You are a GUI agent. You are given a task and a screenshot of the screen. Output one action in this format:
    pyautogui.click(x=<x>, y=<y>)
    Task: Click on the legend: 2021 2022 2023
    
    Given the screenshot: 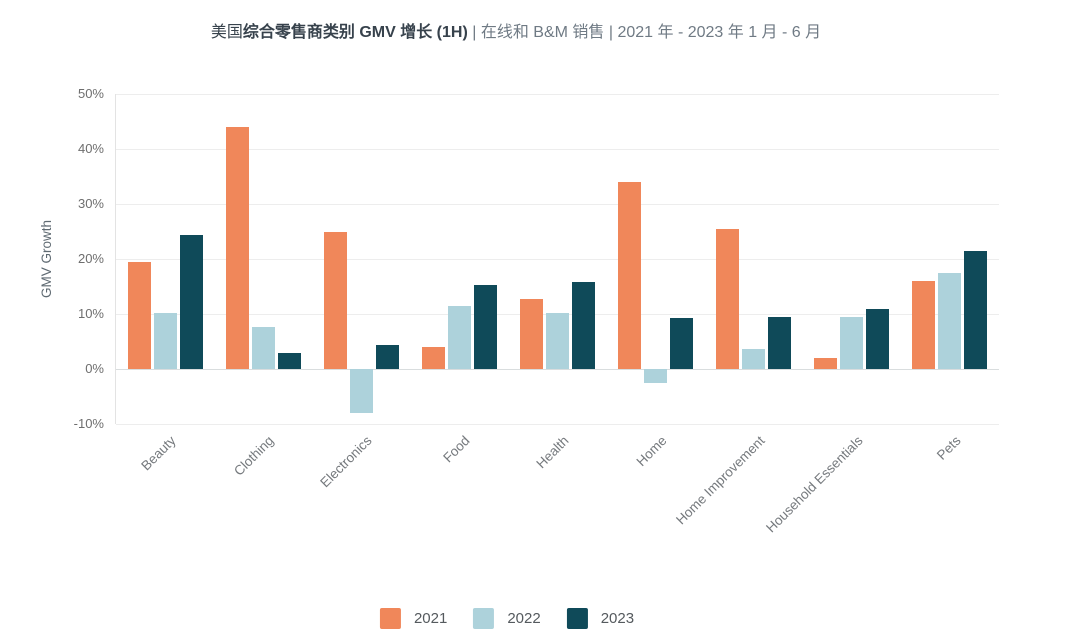 What is the action you would take?
    pyautogui.click(x=507, y=618)
    